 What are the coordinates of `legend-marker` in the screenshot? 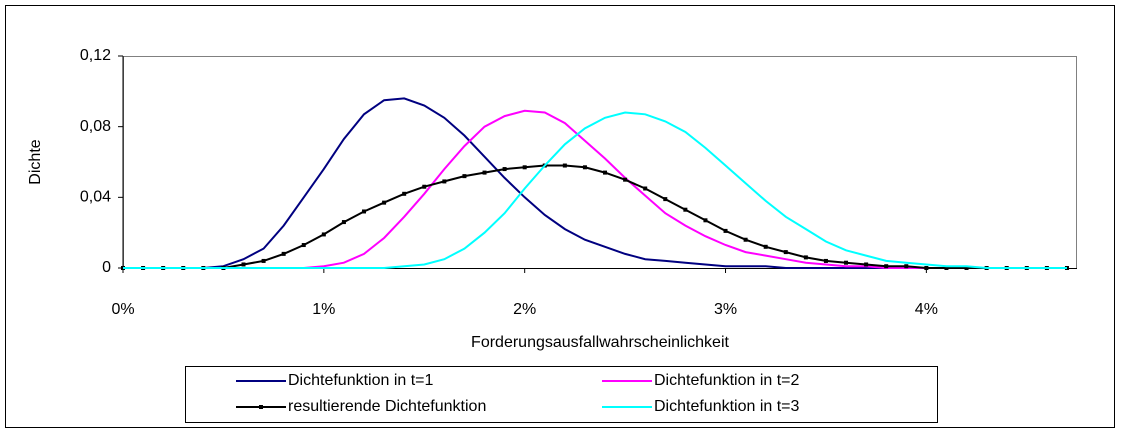 It's located at (261, 407).